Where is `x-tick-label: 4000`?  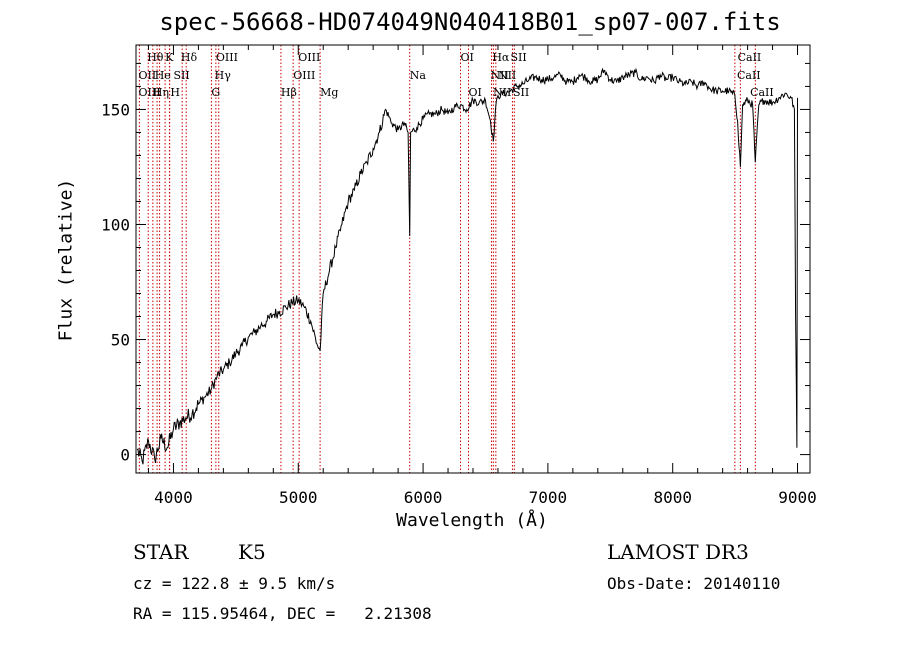
x-tick-label: 4000 is located at coordinates (173, 497).